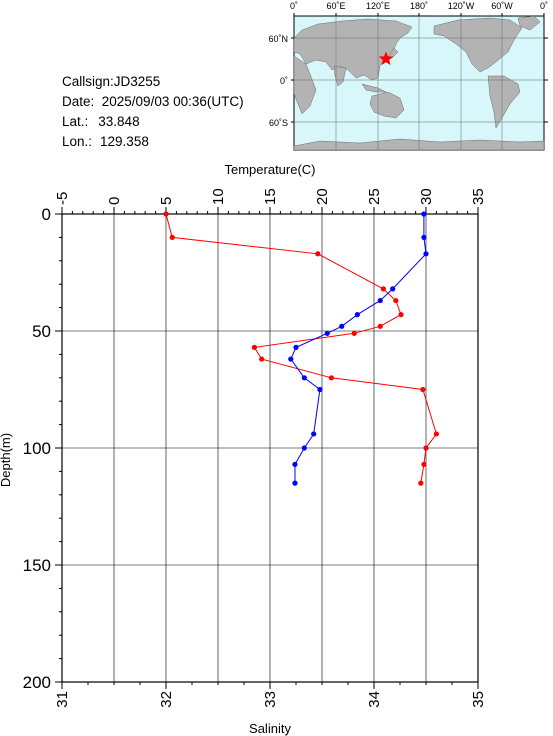 The width and height of the screenshot is (553, 736). What do you see at coordinates (322, 196) in the screenshot?
I see `top-tick-label: 20` at bounding box center [322, 196].